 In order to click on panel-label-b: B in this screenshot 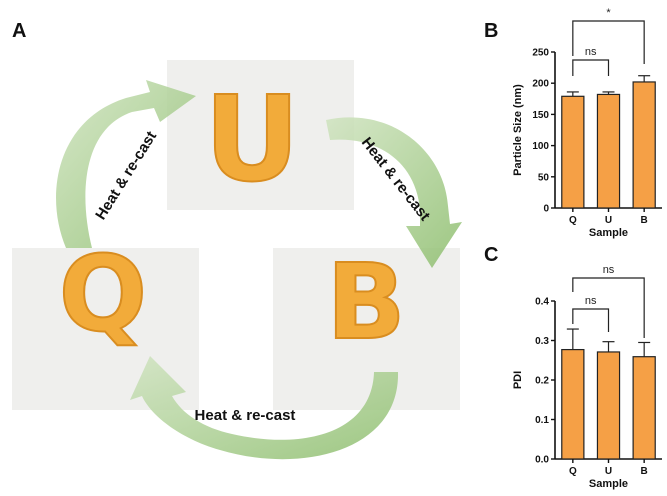, I will do `click(491, 31)`.